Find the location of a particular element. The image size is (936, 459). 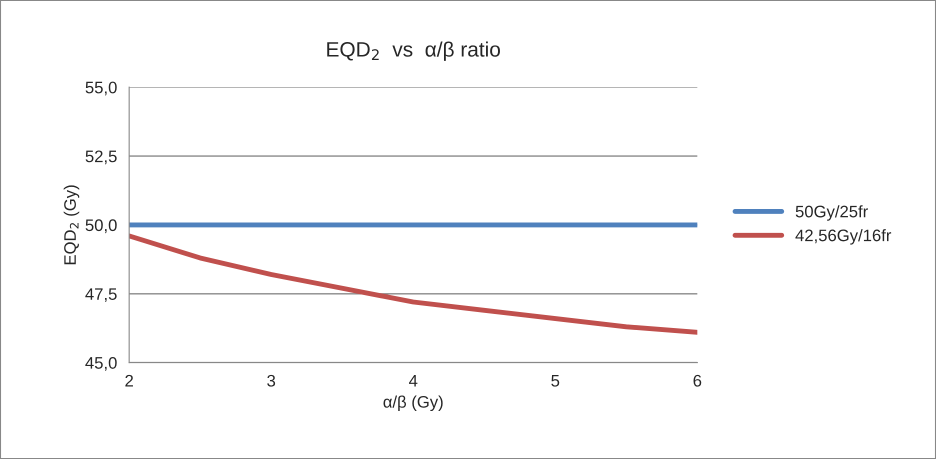

x-tick-label: 2 is located at coordinates (129, 380).